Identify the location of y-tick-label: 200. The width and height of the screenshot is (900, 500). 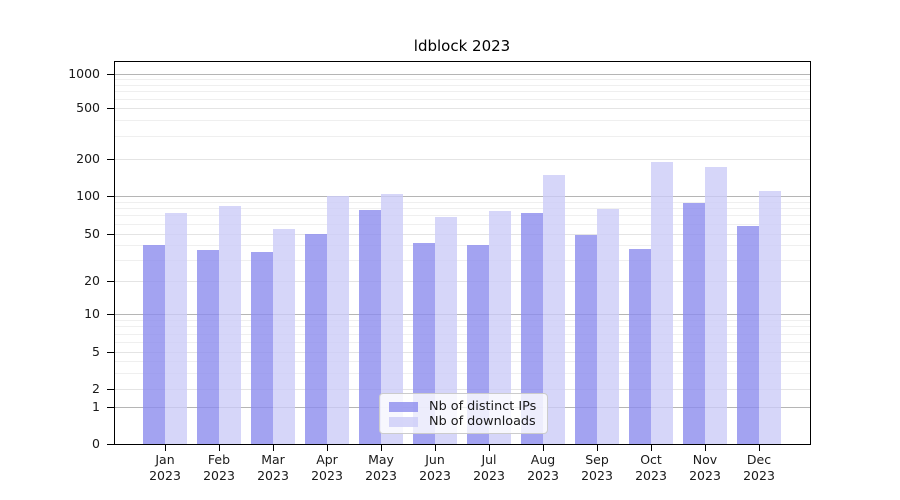
(88, 159).